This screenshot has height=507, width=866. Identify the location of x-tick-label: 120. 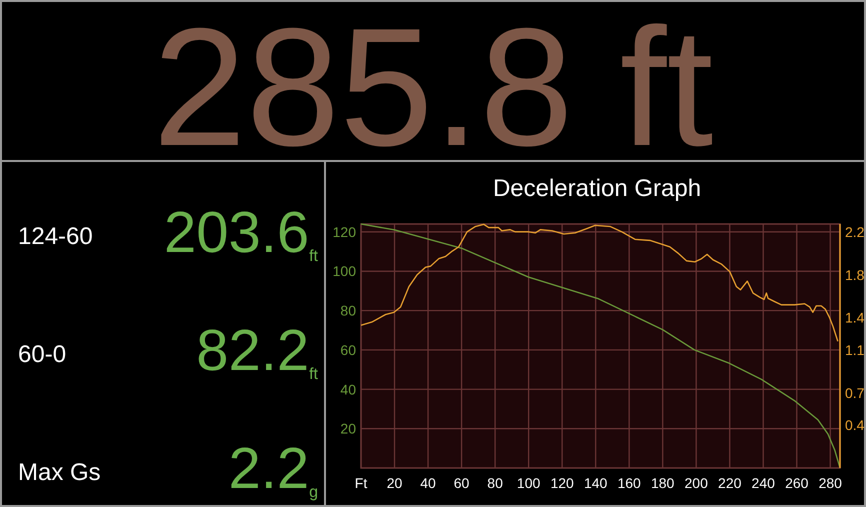
(562, 483).